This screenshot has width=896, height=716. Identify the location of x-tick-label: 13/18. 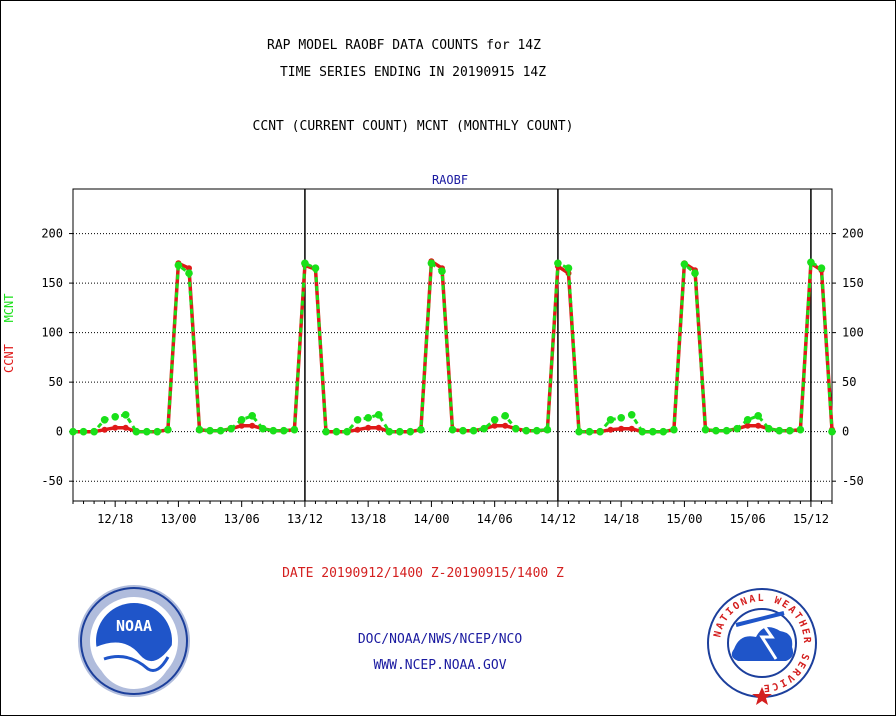
(368, 519).